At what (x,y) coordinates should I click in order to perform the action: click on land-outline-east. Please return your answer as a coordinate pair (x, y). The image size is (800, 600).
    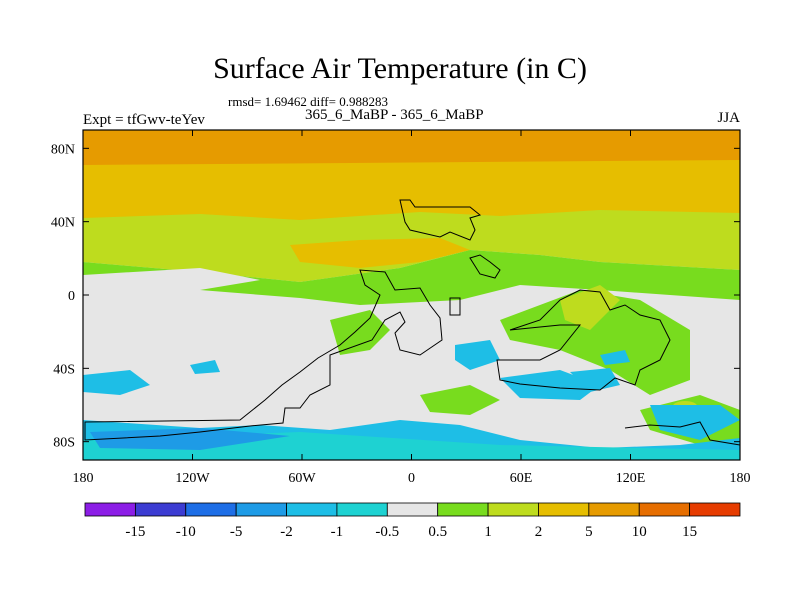
    Looking at the image, I should click on (583, 340).